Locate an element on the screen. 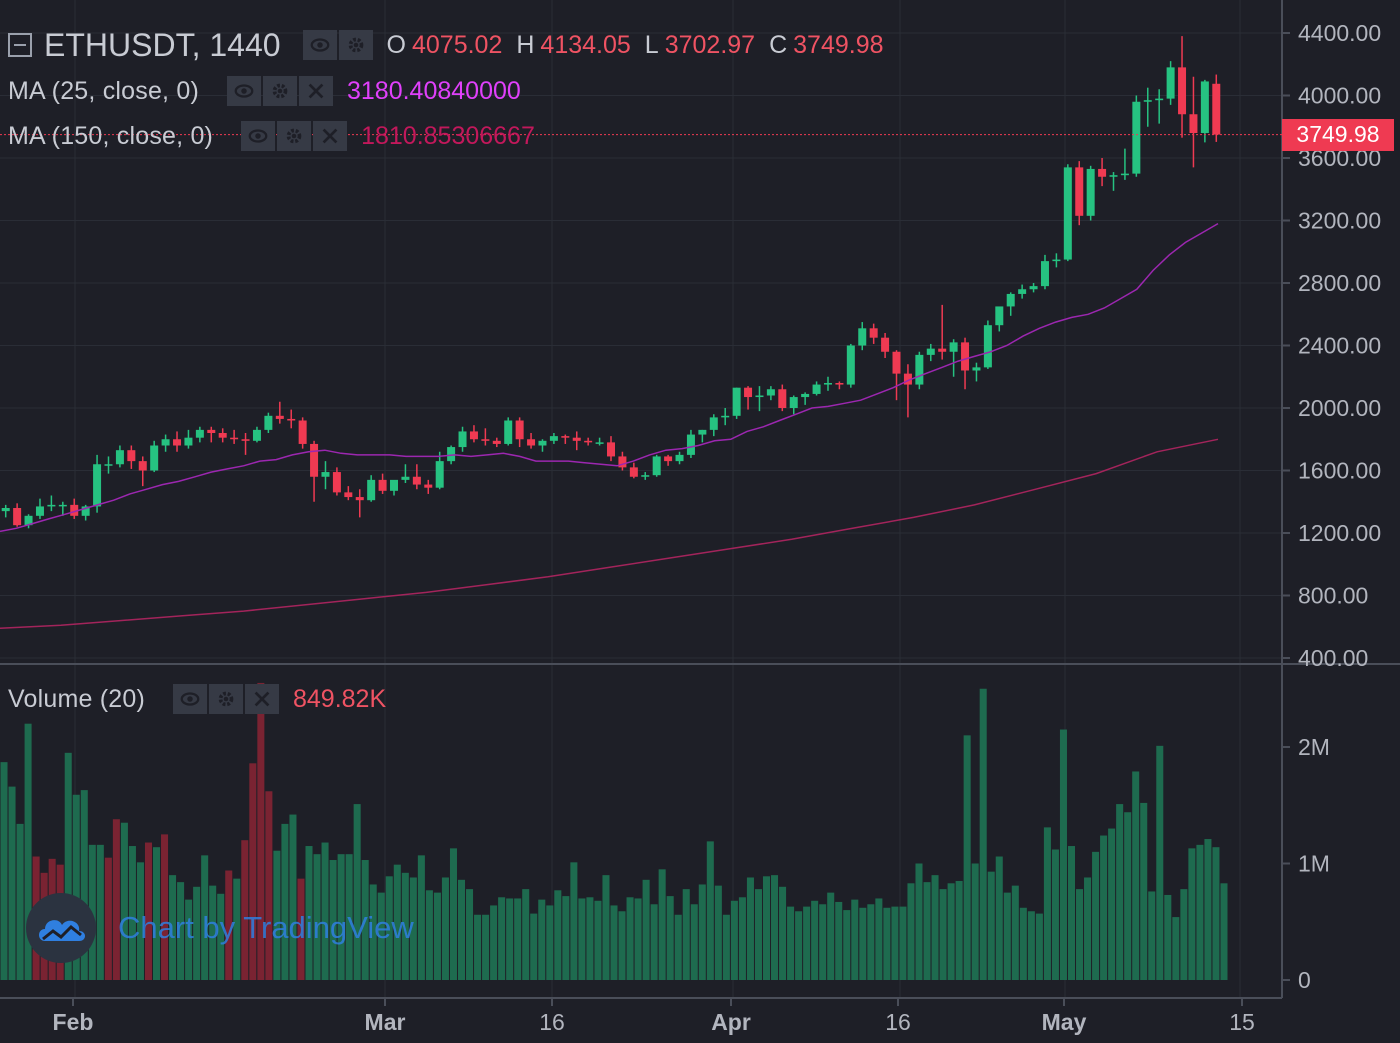 This screenshot has width=1400, height=1043. volume-legend: Volume (20) 849.82K is located at coordinates (197, 699).